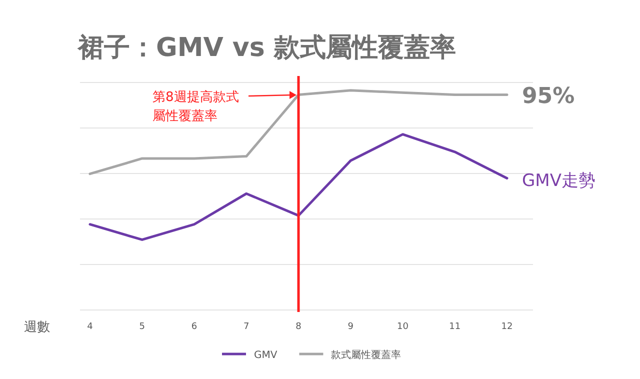 The height and width of the screenshot is (379, 640). I want to click on x-tick-label: 6, so click(194, 327).